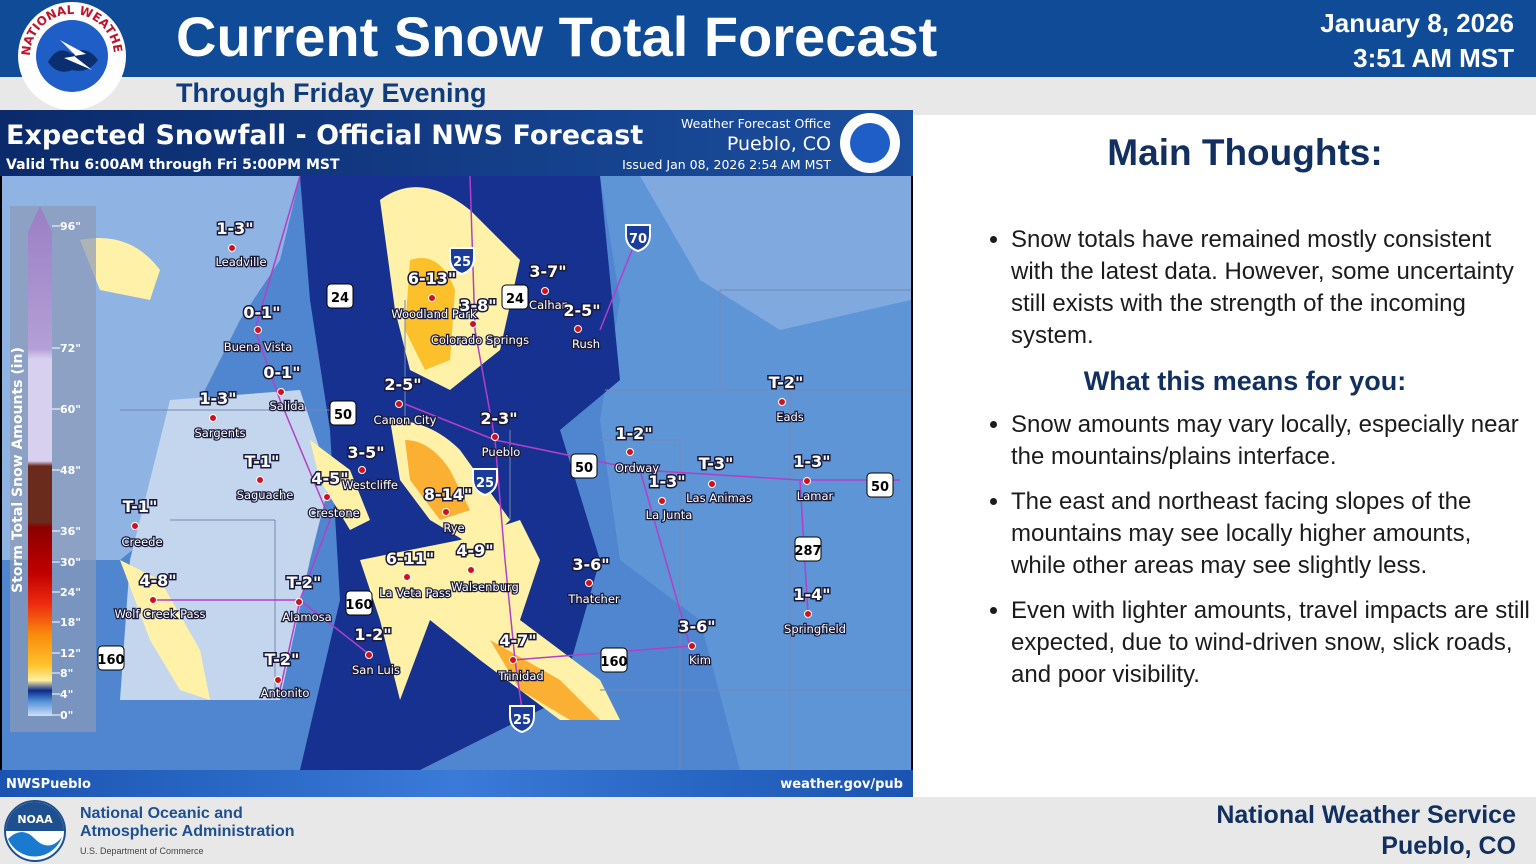 The width and height of the screenshot is (1536, 864). I want to click on city-name: Saguache, so click(265, 495).